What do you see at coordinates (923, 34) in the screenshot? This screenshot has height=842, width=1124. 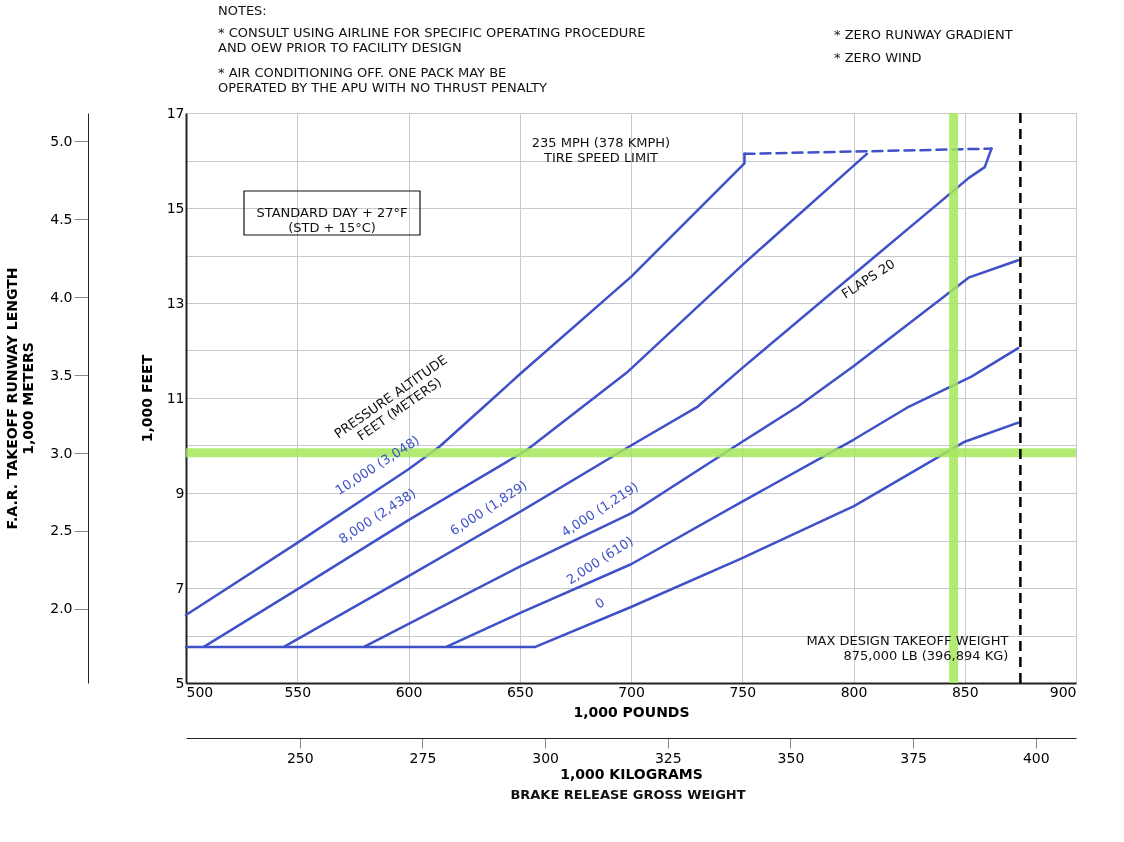 I see `text: * ZERO RUNWAY GRADIENT` at bounding box center [923, 34].